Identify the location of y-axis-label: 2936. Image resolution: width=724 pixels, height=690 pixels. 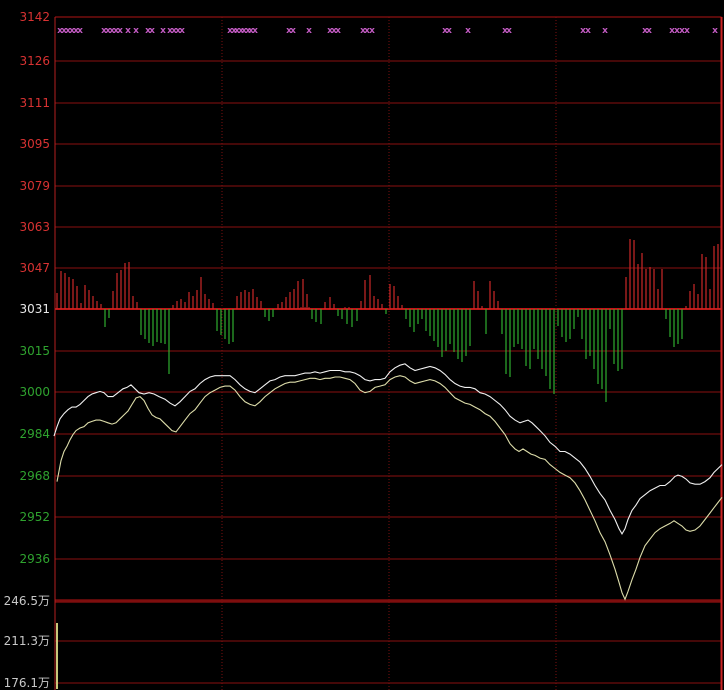
(34, 559).